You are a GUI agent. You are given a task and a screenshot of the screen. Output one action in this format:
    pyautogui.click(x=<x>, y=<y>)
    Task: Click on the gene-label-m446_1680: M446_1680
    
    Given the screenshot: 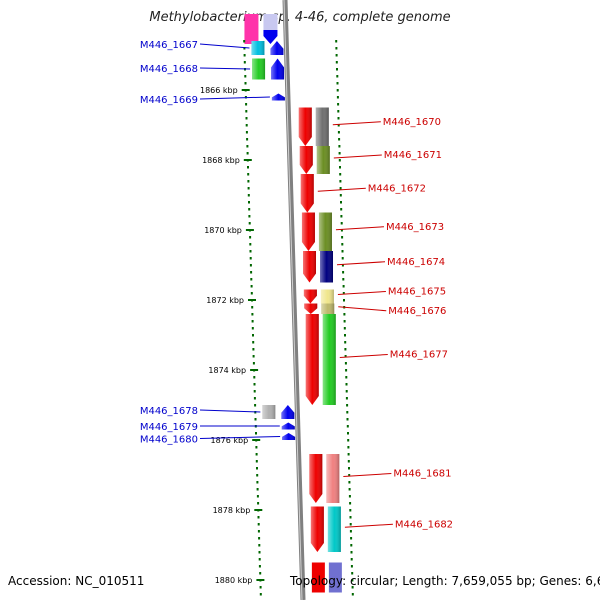 What is the action you would take?
    pyautogui.click(x=169, y=440)
    